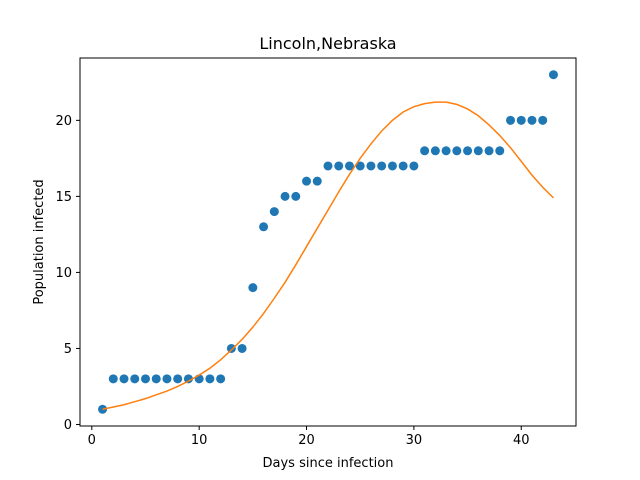 The width and height of the screenshot is (640, 480). I want to click on y-tick-label: 5, so click(68, 349).